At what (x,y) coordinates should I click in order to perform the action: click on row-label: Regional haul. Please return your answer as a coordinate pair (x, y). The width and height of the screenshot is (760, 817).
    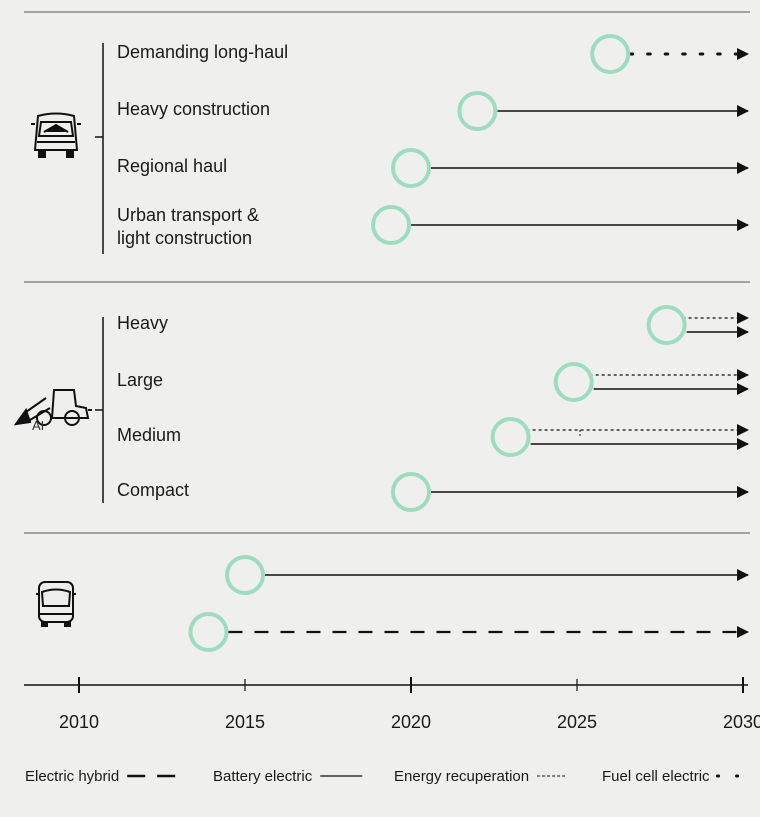
    Looking at the image, I should click on (172, 166).